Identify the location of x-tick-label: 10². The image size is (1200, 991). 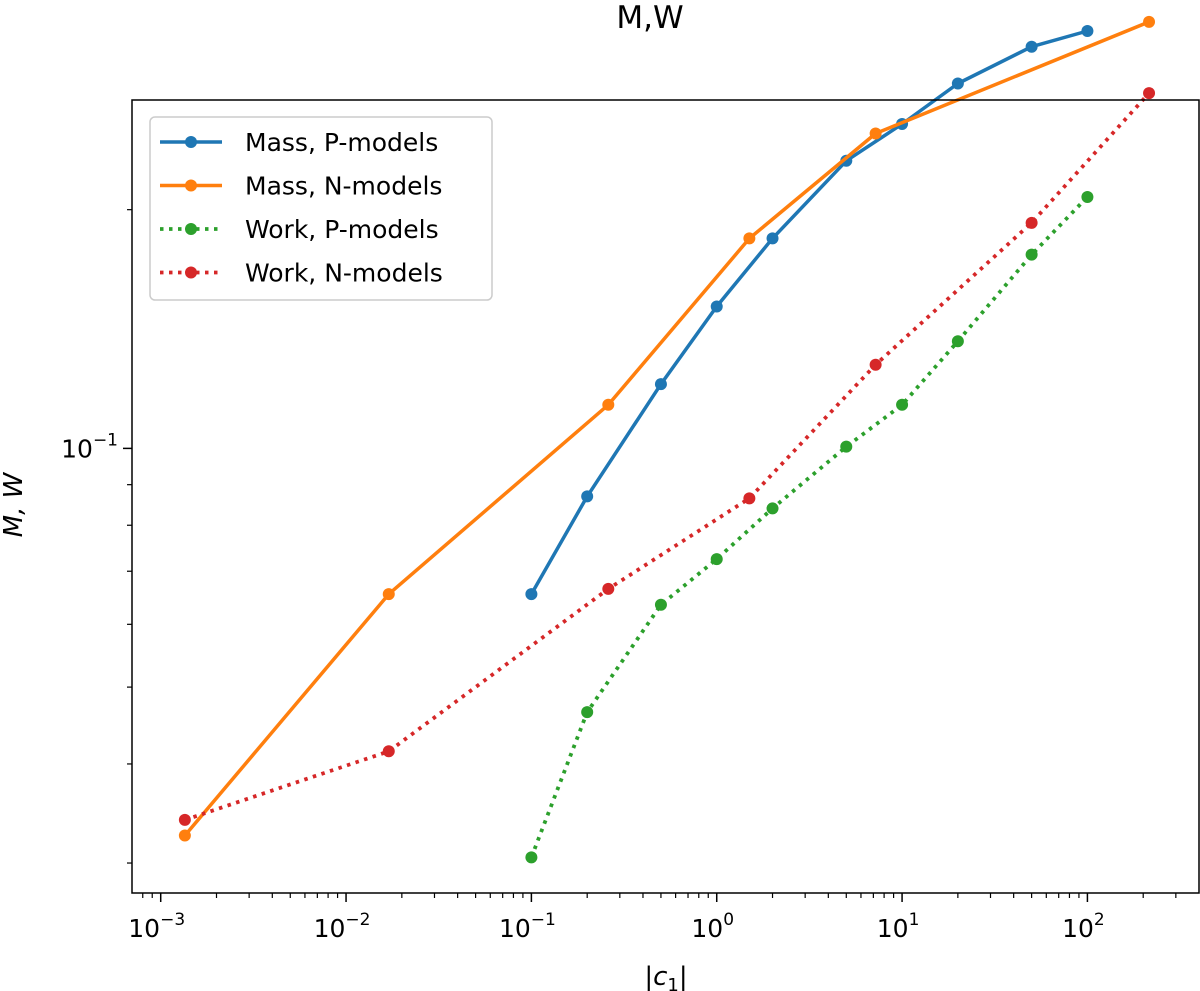
(1083, 926).